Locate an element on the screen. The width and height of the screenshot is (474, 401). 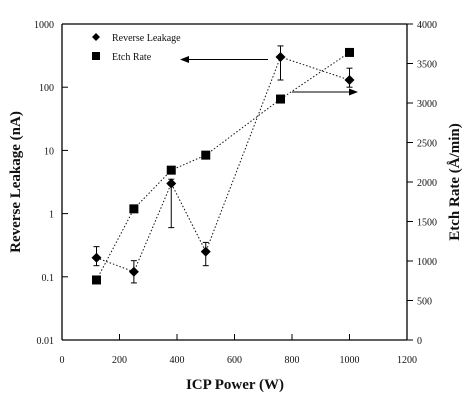
left-tick-label-4: 100 is located at coordinates (46, 88).